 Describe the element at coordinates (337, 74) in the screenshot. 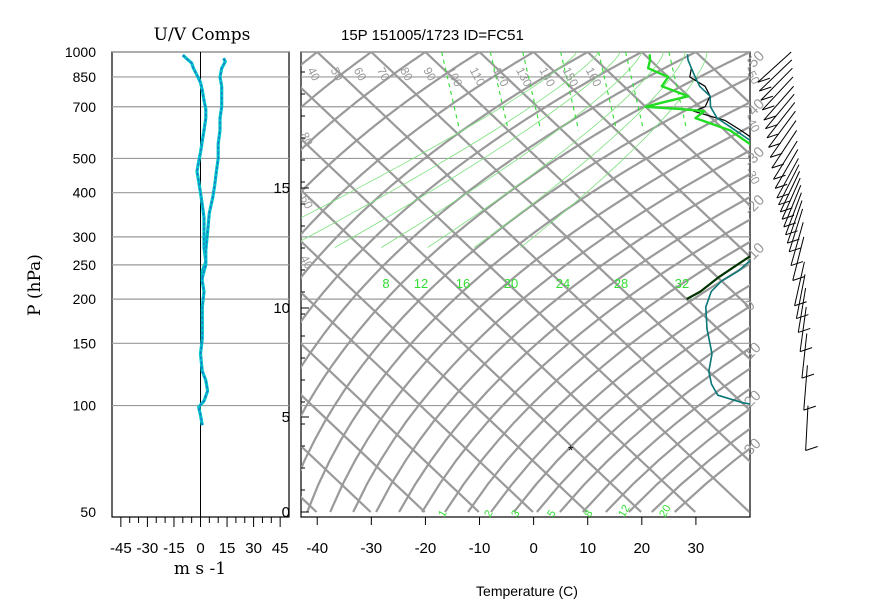

I see `isotherm-label: 50` at that location.